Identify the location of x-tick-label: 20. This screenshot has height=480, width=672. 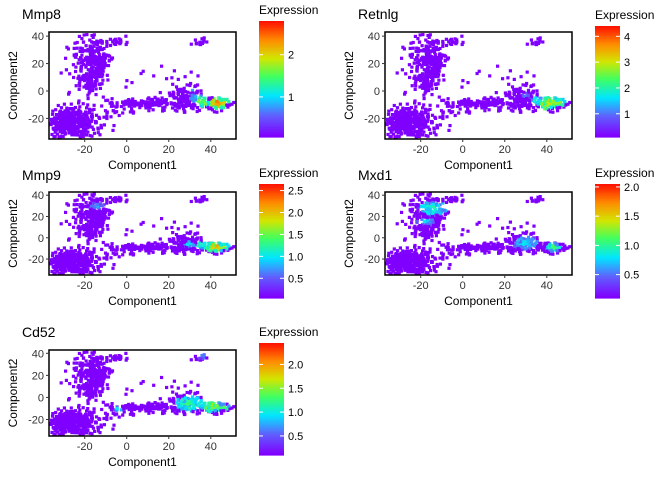
(169, 286).